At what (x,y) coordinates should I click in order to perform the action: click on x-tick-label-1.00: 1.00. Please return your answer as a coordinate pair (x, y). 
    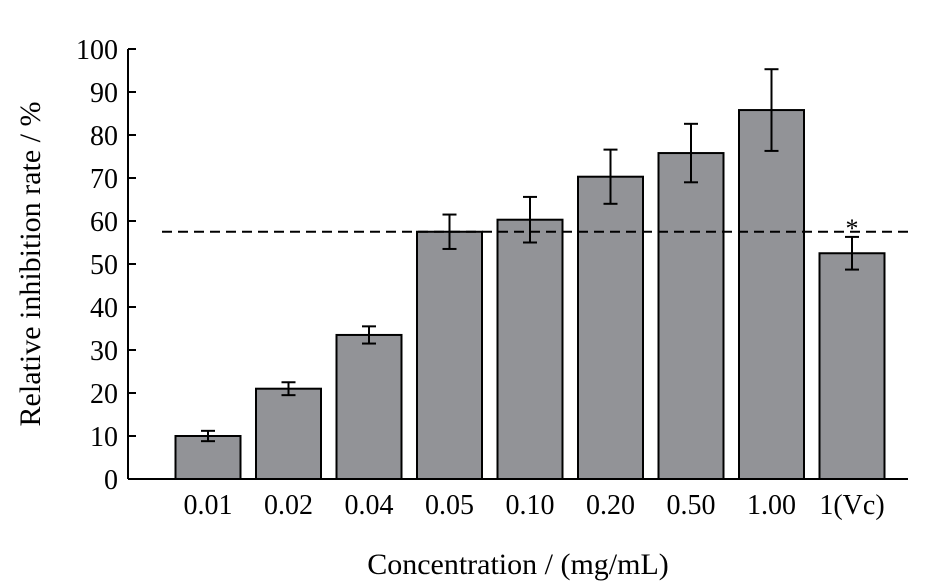
    Looking at the image, I should click on (771, 505).